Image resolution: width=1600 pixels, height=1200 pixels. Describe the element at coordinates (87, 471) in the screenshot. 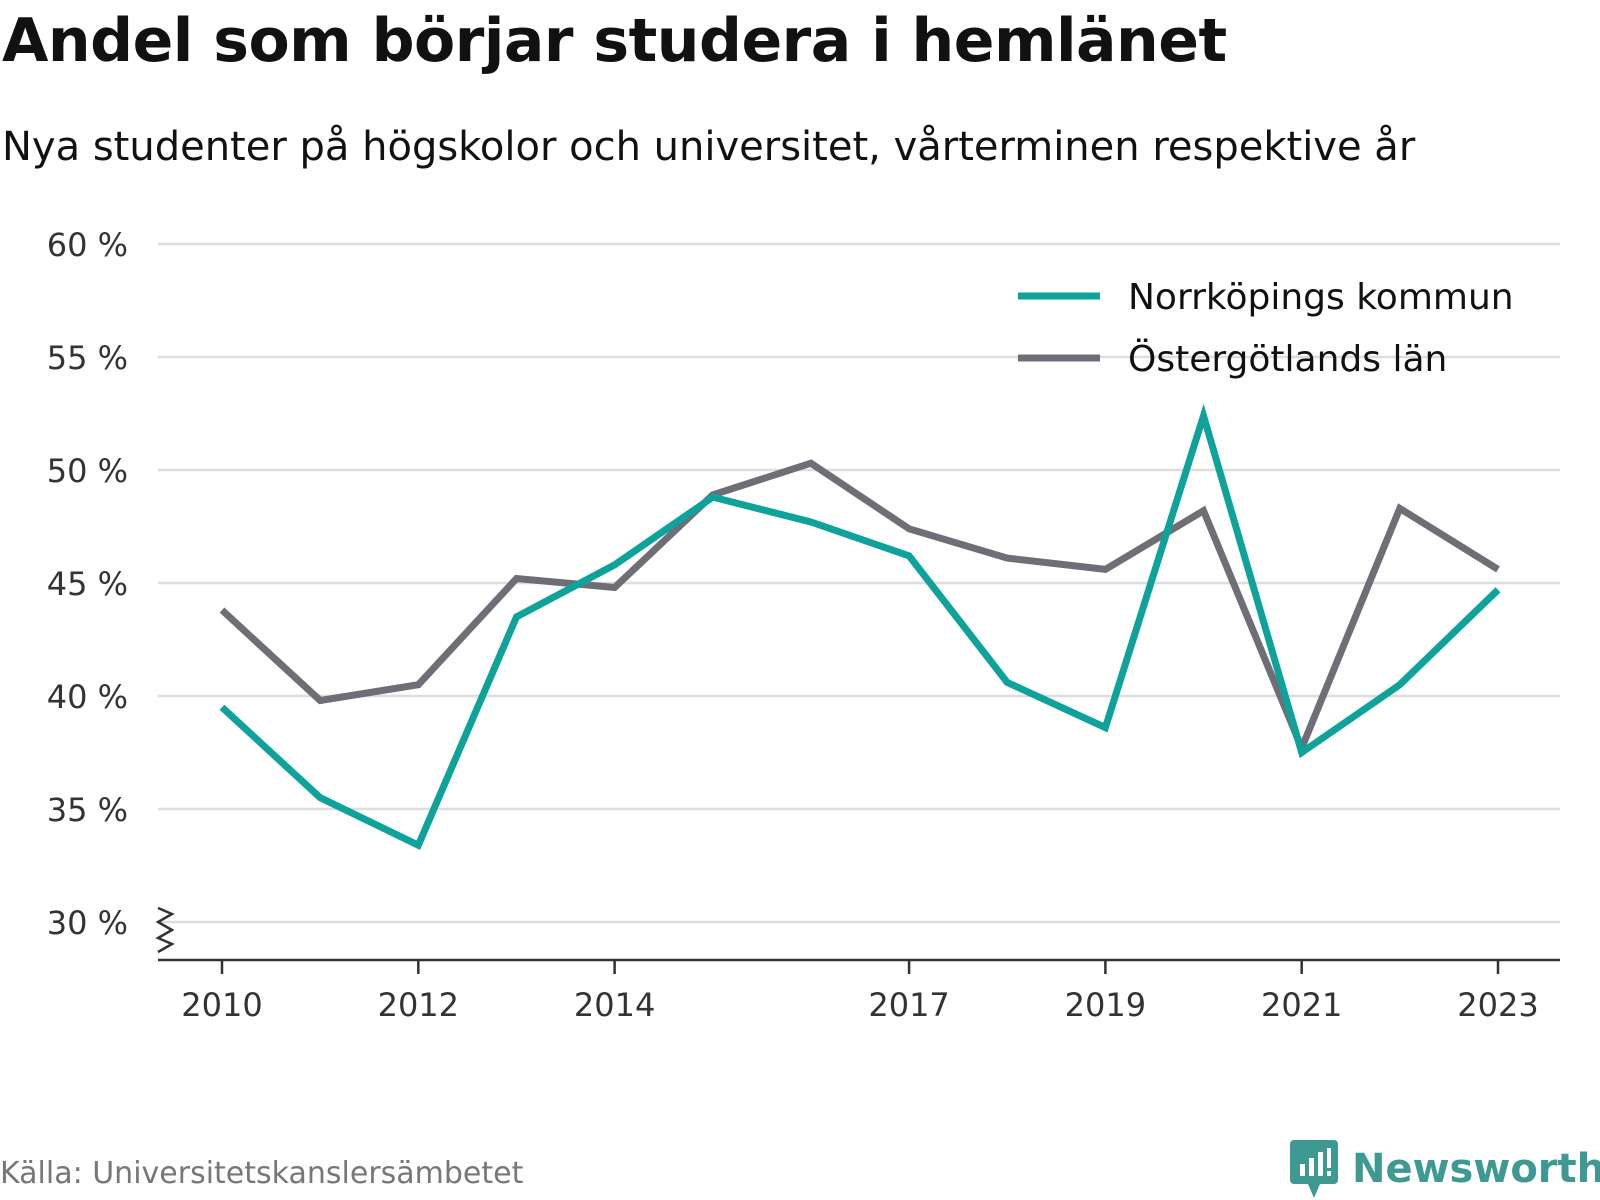

I see `y-tick-label: 50 %` at that location.